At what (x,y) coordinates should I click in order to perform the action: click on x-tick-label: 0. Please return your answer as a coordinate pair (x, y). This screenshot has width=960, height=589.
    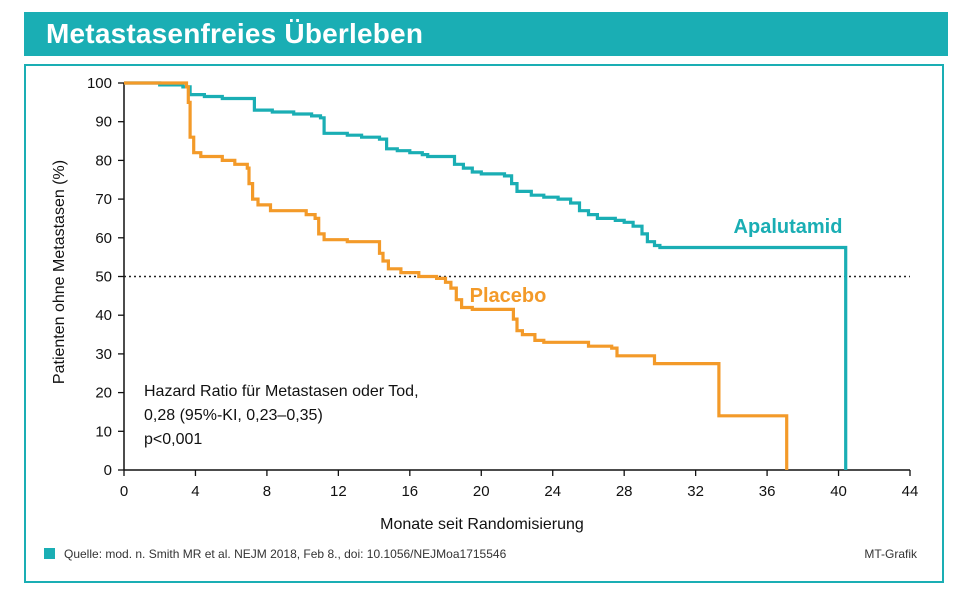
    Looking at the image, I should click on (124, 491).